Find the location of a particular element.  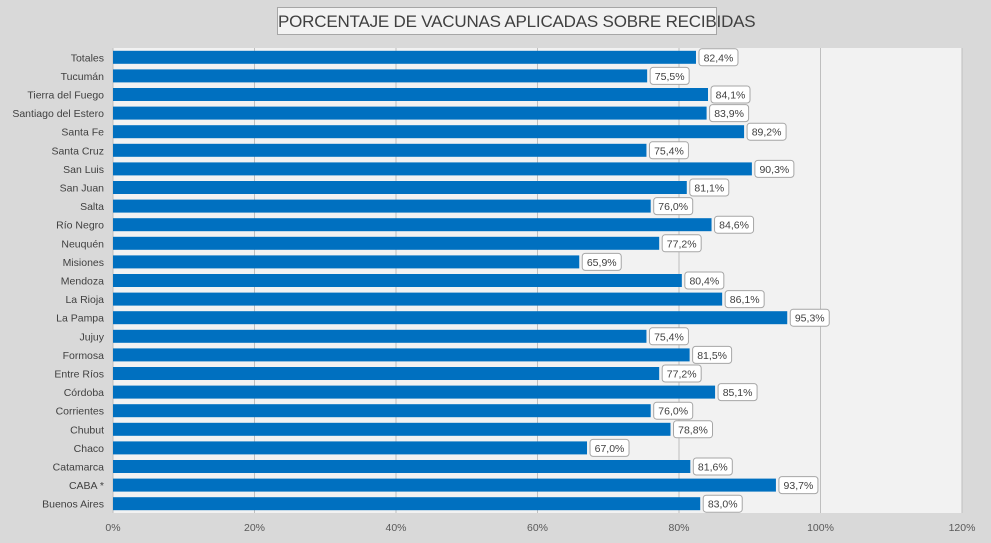

data-label: 90,3% is located at coordinates (774, 170).